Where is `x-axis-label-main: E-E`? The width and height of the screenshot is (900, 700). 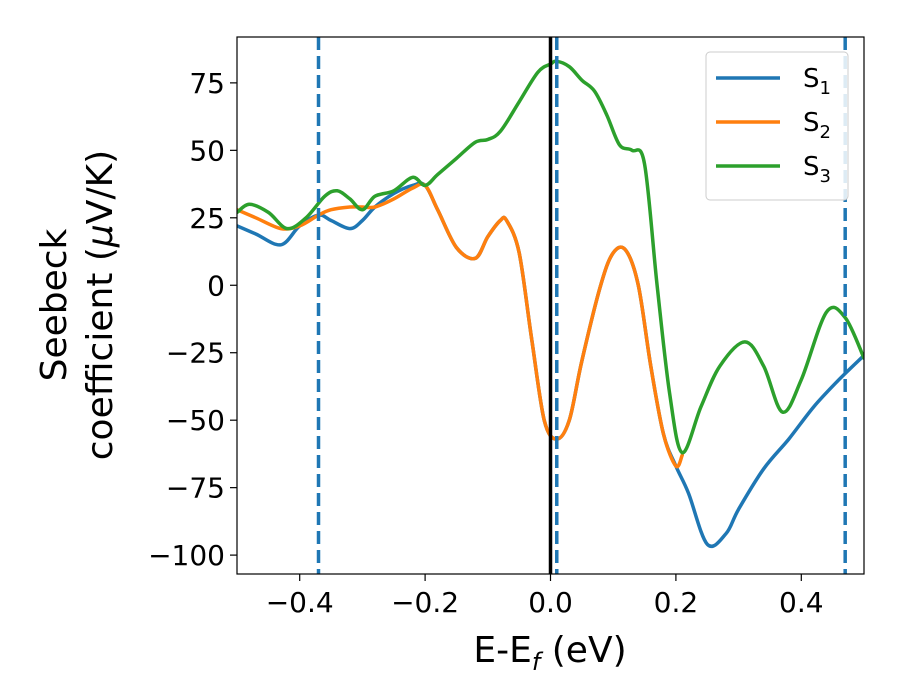 x-axis-label-main: E-E is located at coordinates (502, 650).